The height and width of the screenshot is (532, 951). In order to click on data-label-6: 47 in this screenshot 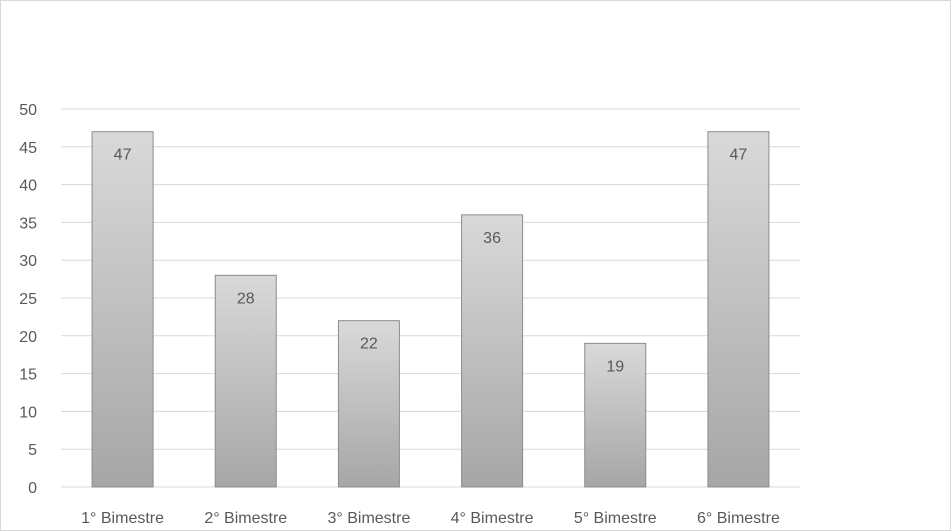, I will do `click(739, 155)`.